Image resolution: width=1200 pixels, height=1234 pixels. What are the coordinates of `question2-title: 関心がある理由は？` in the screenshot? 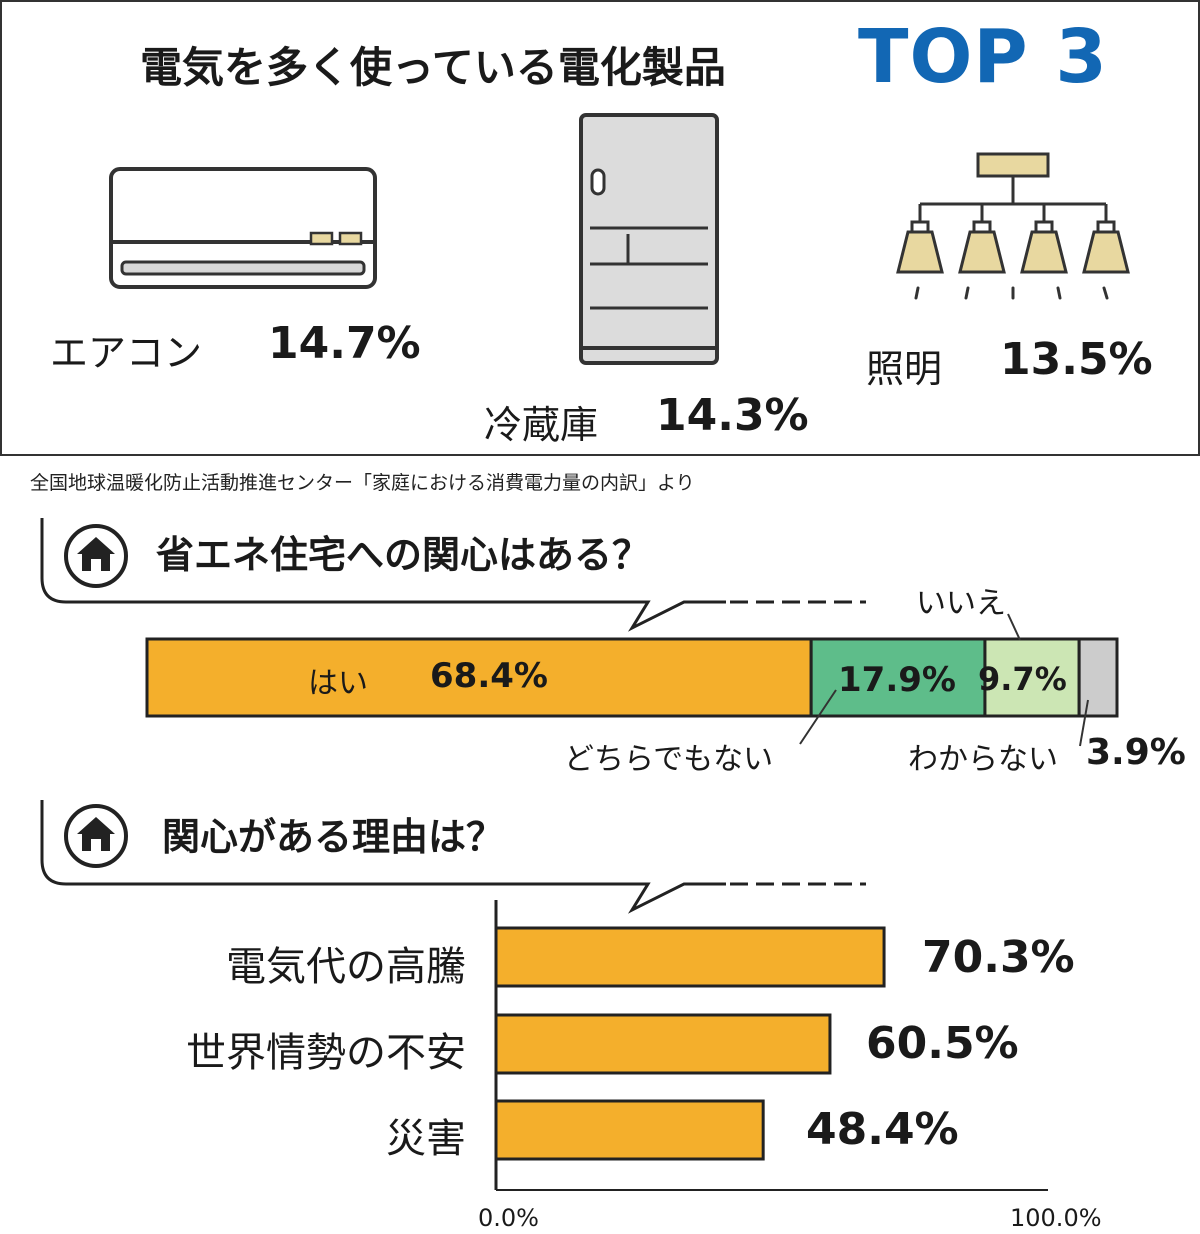 It's located at (333, 837).